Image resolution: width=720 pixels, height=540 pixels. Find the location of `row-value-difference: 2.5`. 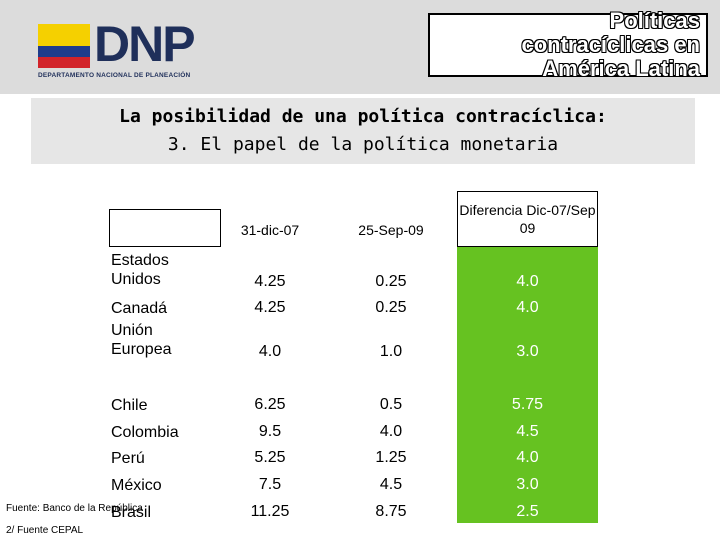

row-value-difference: 2.5 is located at coordinates (527, 511).